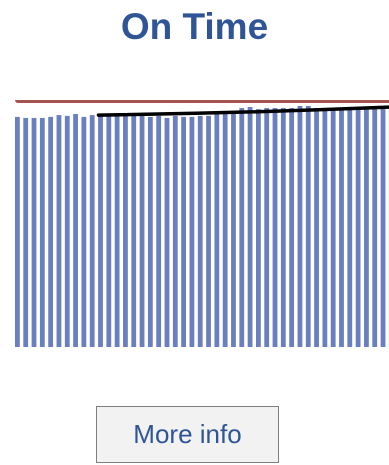  Describe the element at coordinates (187, 434) in the screenshot. I see `more-info-button: More info` at that location.